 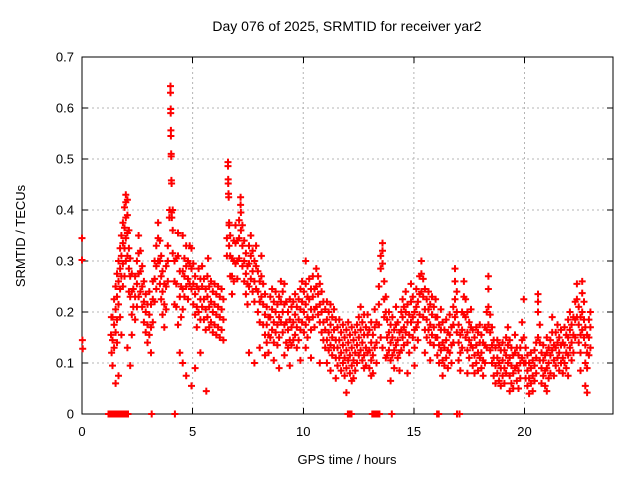 I want to click on x-tick-label: 0, so click(x=81, y=431).